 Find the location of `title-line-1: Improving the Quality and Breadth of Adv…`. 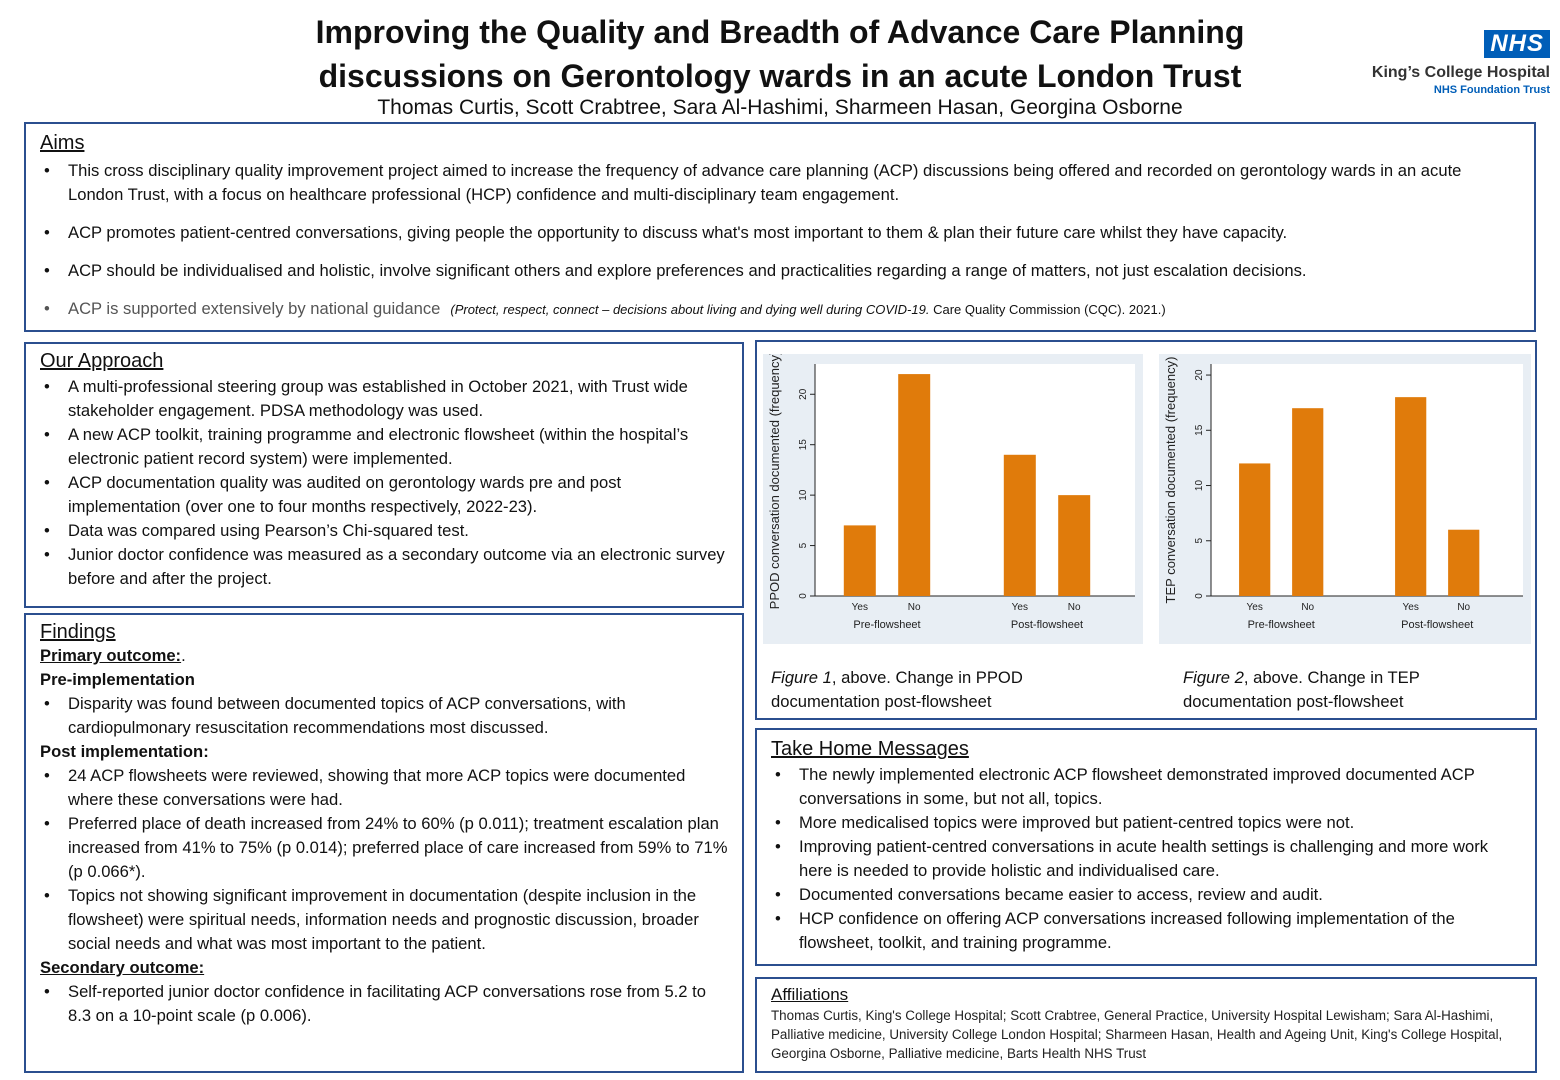

title-line-1: Improving the Quality and Breadth of Adv… is located at coordinates (780, 32).